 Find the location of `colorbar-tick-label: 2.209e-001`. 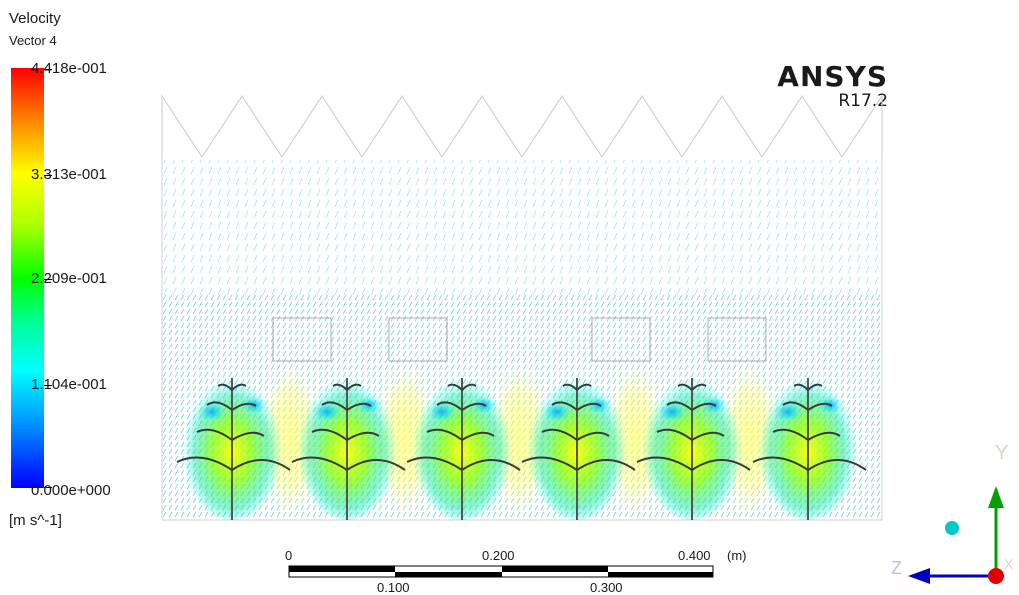

colorbar-tick-label: 2.209e-001 is located at coordinates (69, 278).